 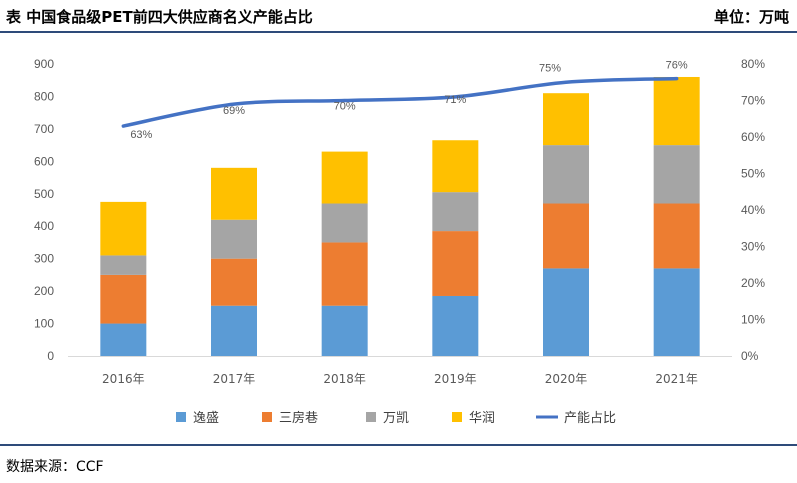 I want to click on y-left-tick-9: 900, so click(x=44, y=64).